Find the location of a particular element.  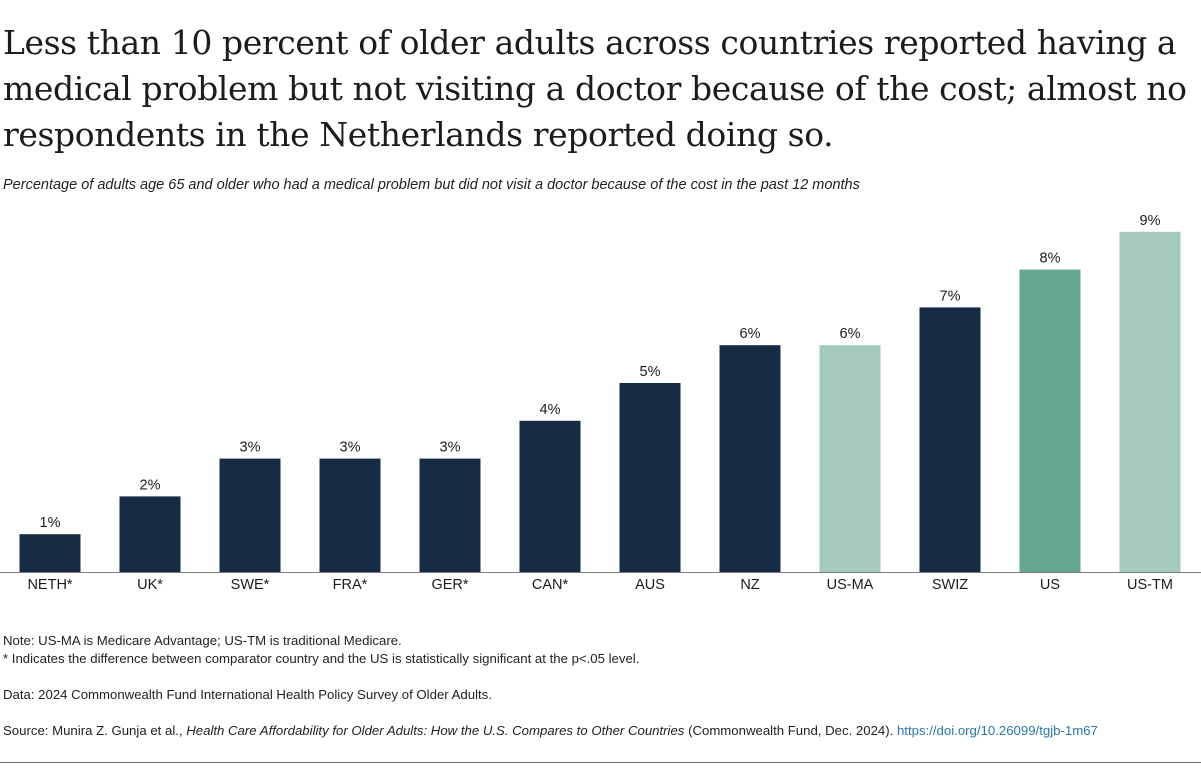

value-label: 8% is located at coordinates (1050, 259).